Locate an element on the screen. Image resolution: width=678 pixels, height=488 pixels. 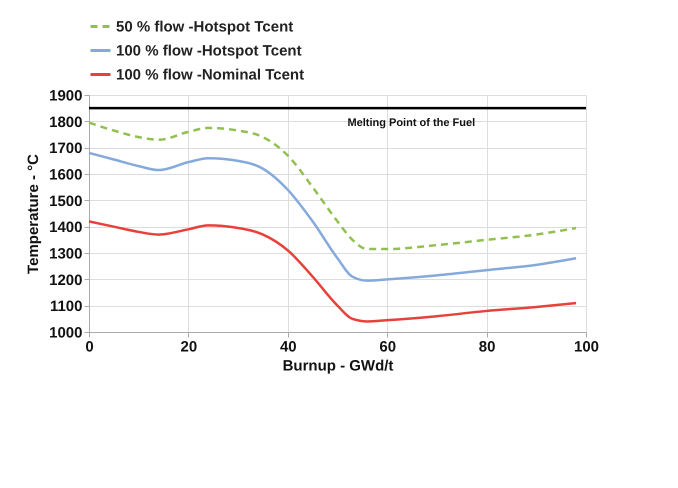
y-tick-label: 1700 is located at coordinates (65, 149).